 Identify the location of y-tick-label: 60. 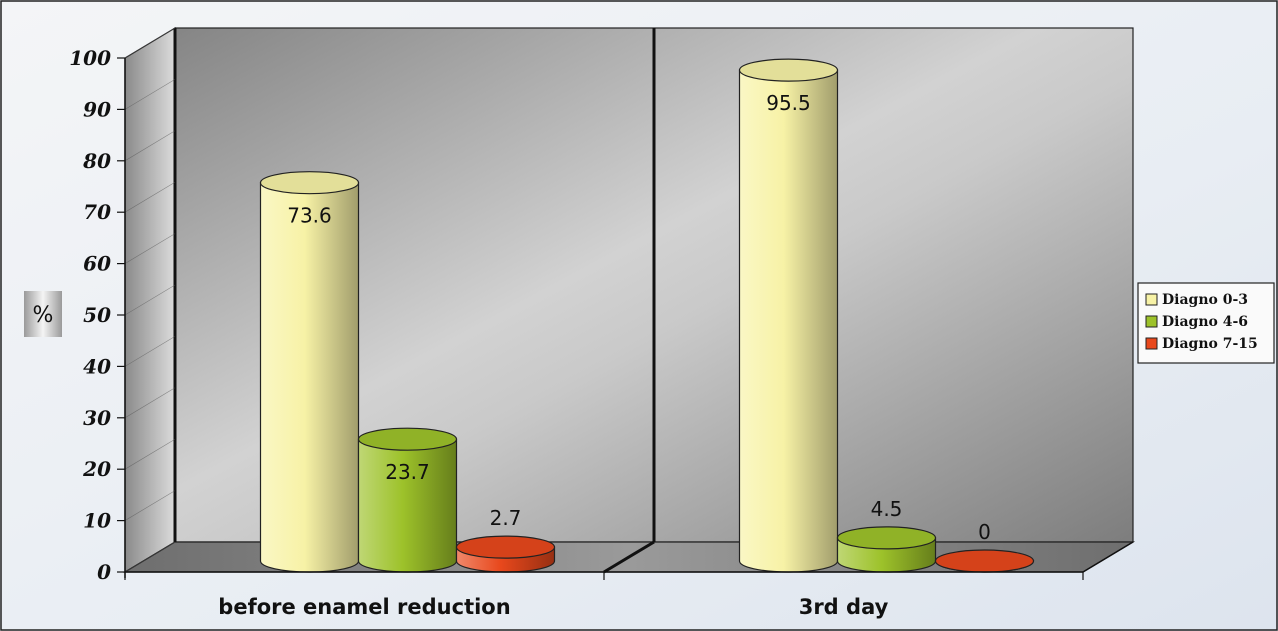
(97, 264).